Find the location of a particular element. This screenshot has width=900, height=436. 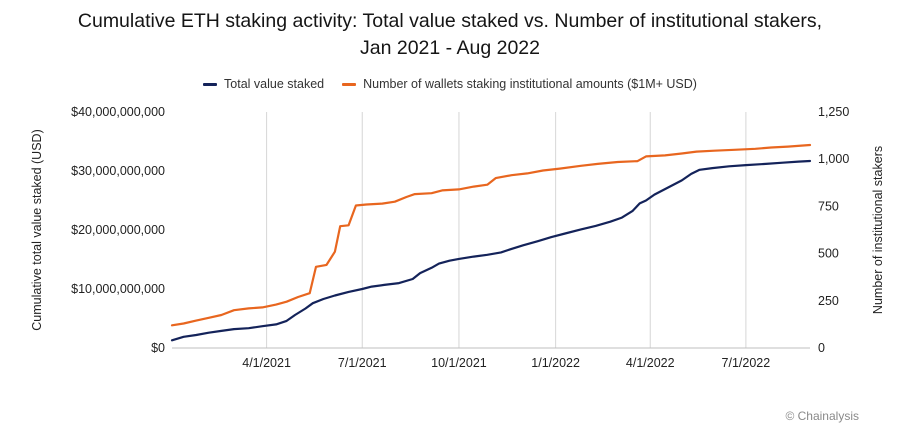

x-tick-label: 1/1/2022 is located at coordinates (555, 363).